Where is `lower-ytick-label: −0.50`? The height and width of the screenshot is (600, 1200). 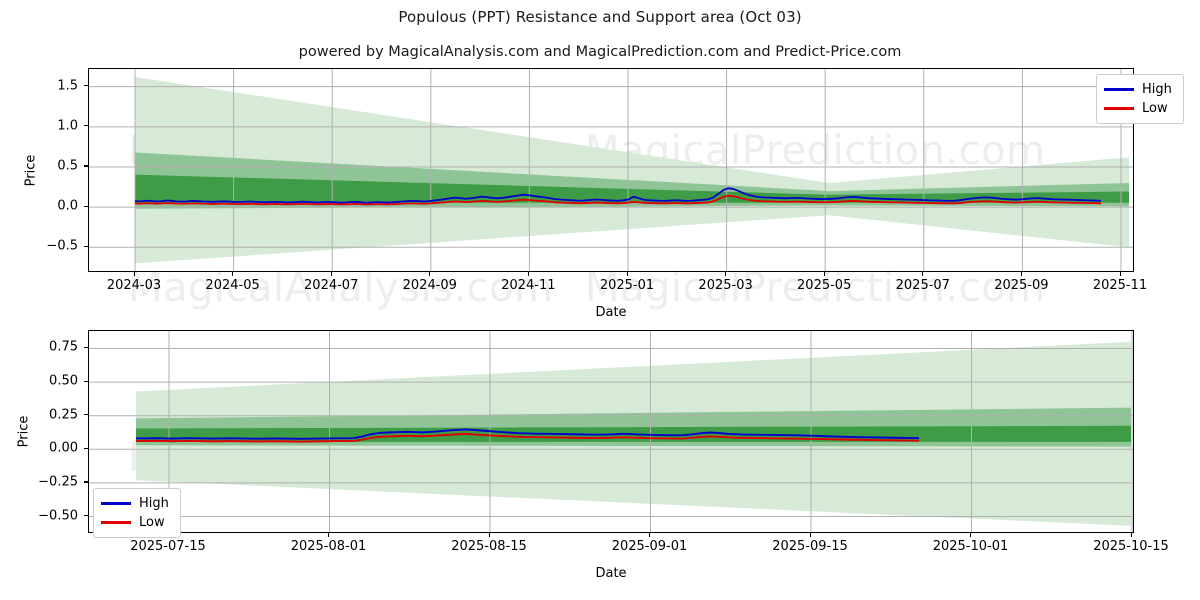 lower-ytick-label: −0.50 is located at coordinates (58, 516).